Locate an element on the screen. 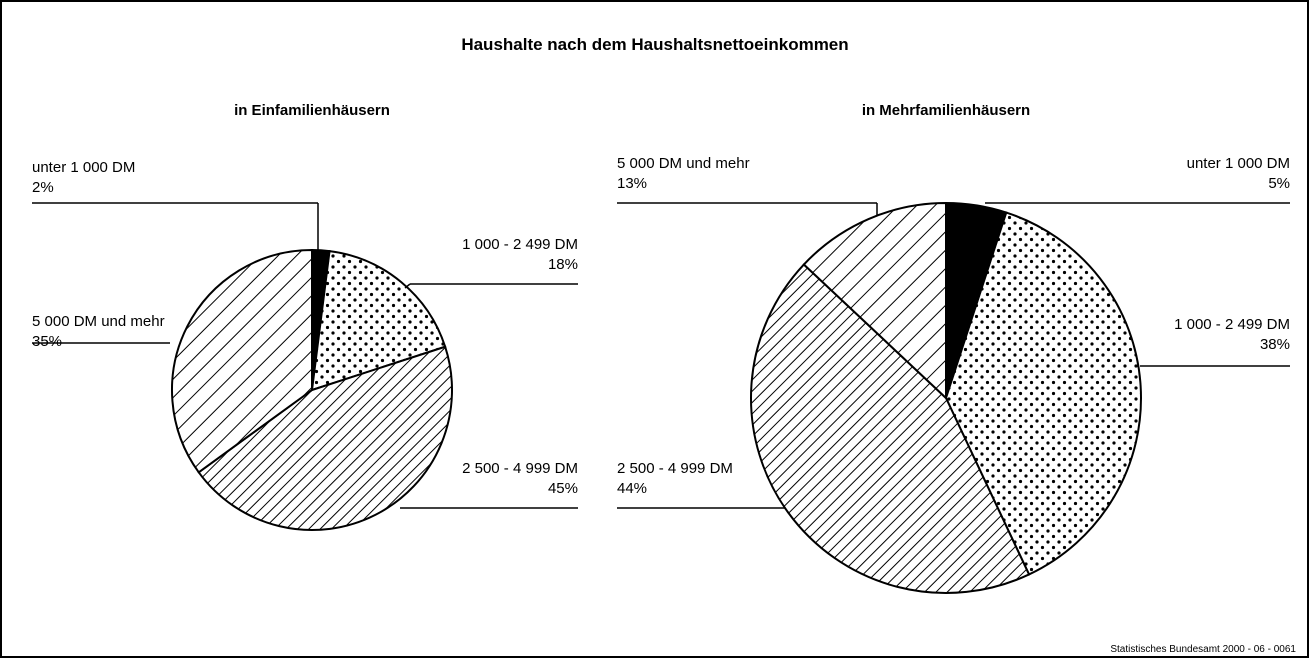 The image size is (1310, 664). slice-value: 5% is located at coordinates (1279, 183).